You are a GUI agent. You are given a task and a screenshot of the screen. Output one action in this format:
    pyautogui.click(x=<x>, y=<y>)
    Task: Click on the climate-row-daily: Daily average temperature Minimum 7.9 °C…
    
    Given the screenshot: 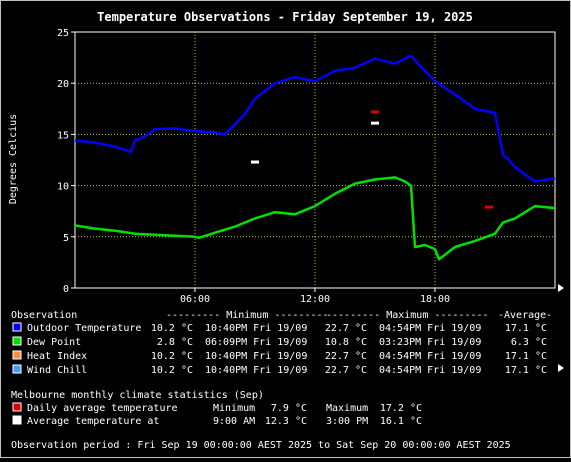 What is the action you would take?
    pyautogui.click(x=217, y=408)
    